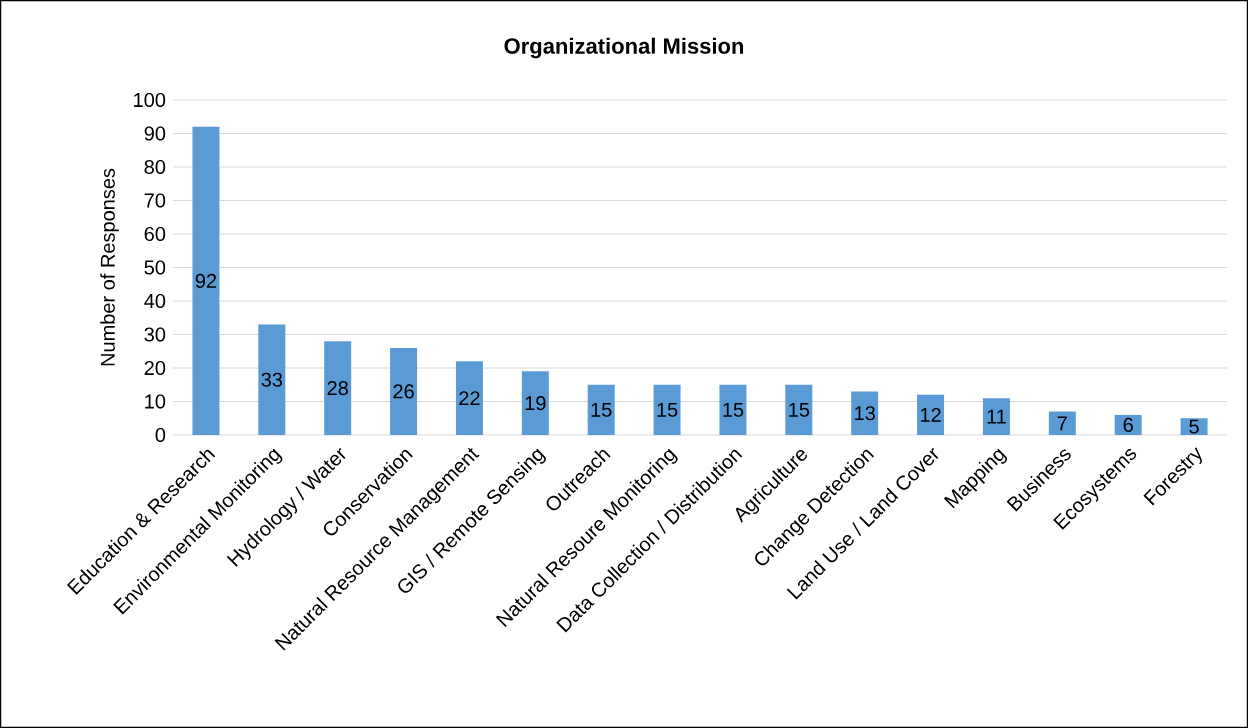  Describe the element at coordinates (1128, 425) in the screenshot. I see `data-label: 6` at that location.